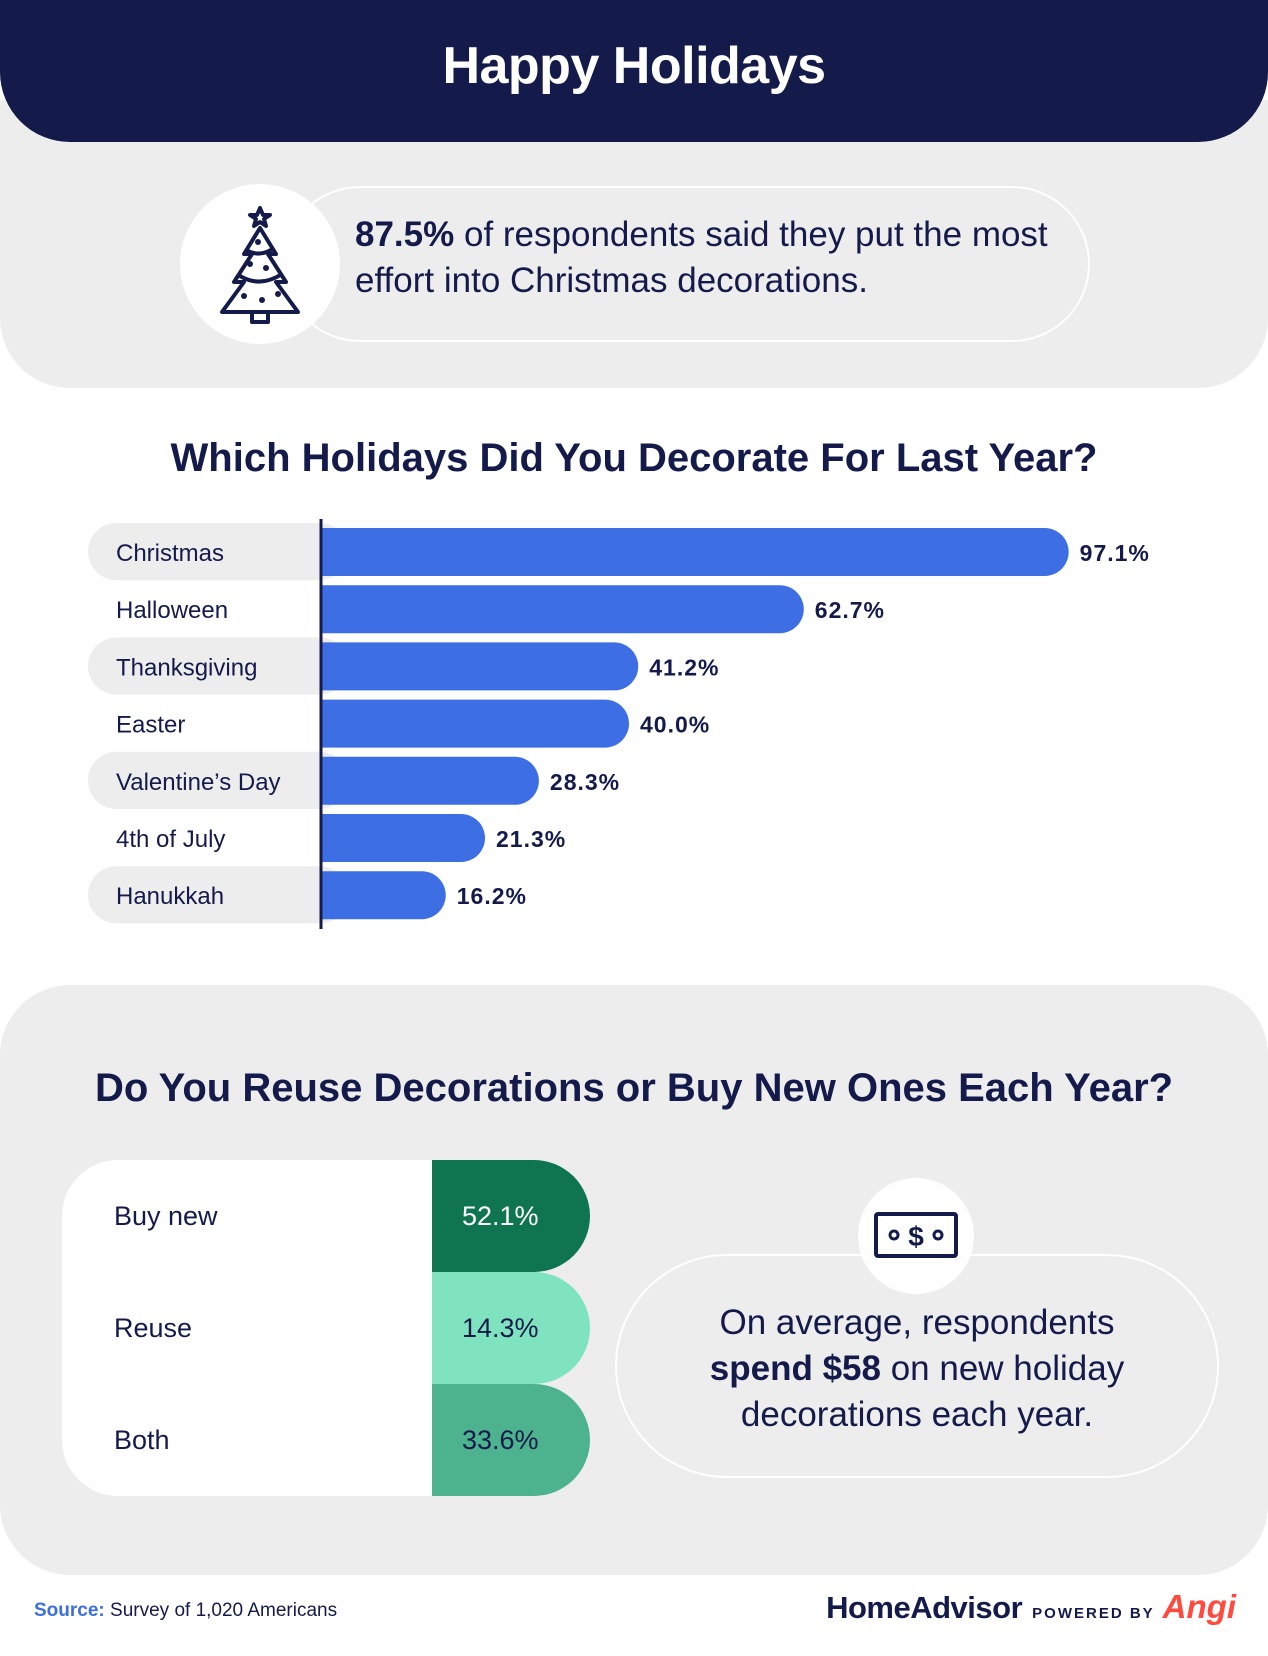 The height and width of the screenshot is (1656, 1268). I want to click on value-label: 62.7%, so click(850, 610).